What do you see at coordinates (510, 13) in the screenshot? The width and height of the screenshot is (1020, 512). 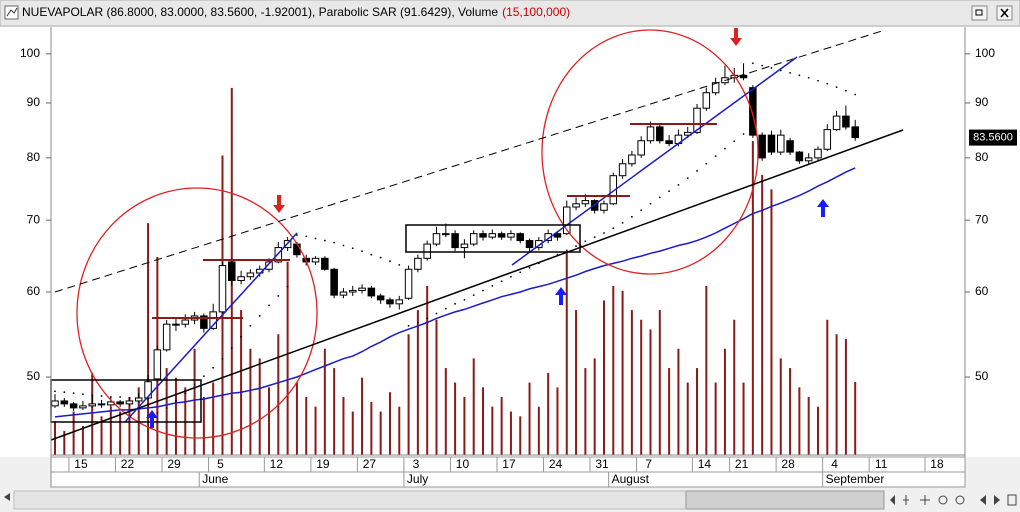 I see `title-bar` at bounding box center [510, 13].